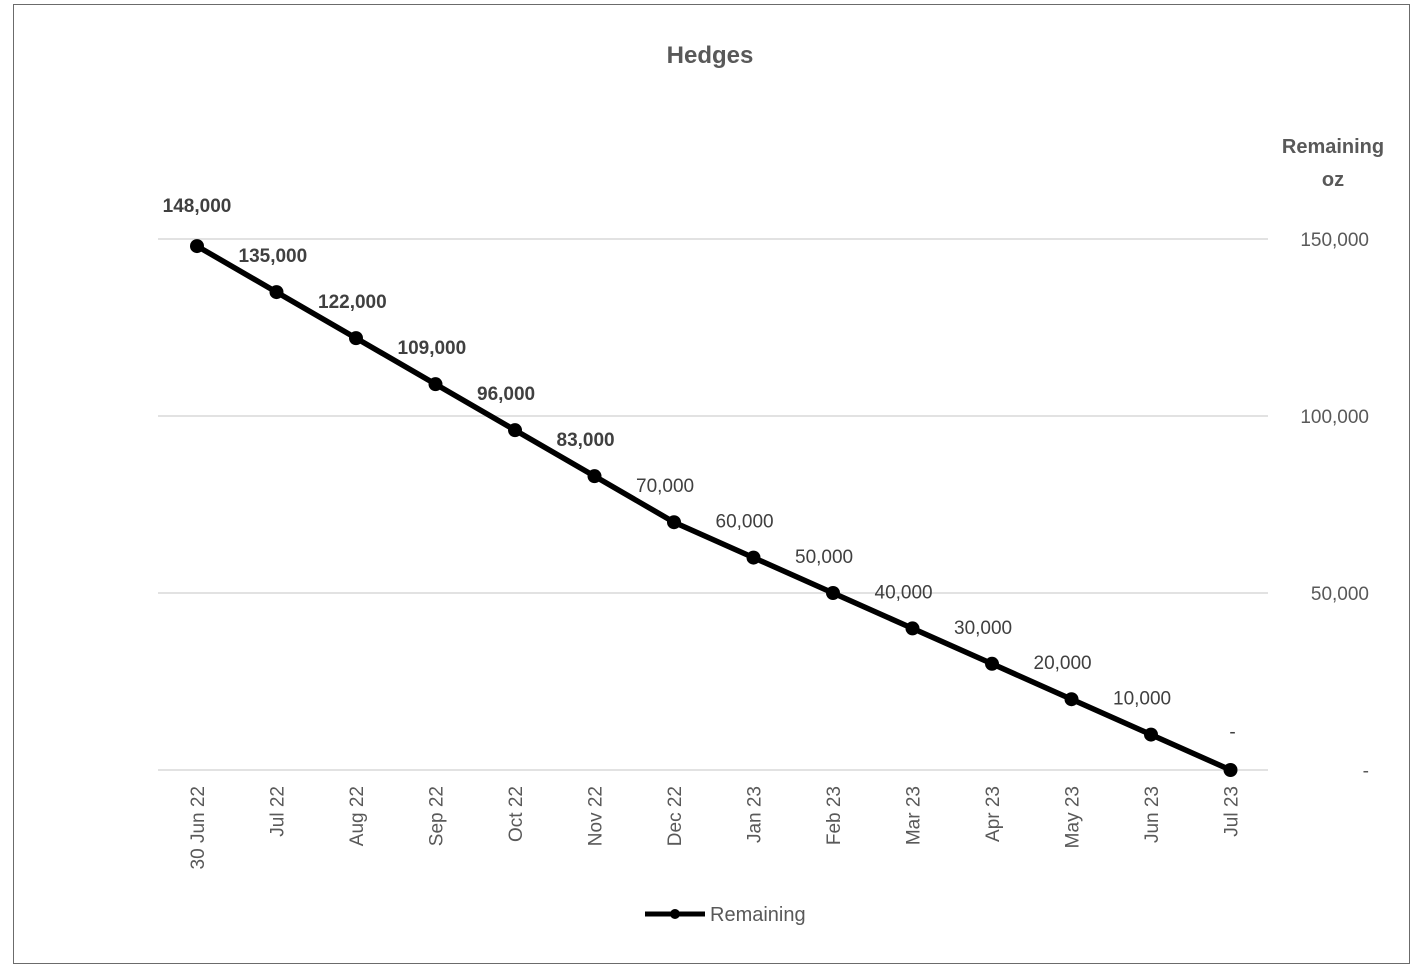 The width and height of the screenshot is (1423, 964). Describe the element at coordinates (983, 628) in the screenshot. I see `data-label: 30,000` at that location.